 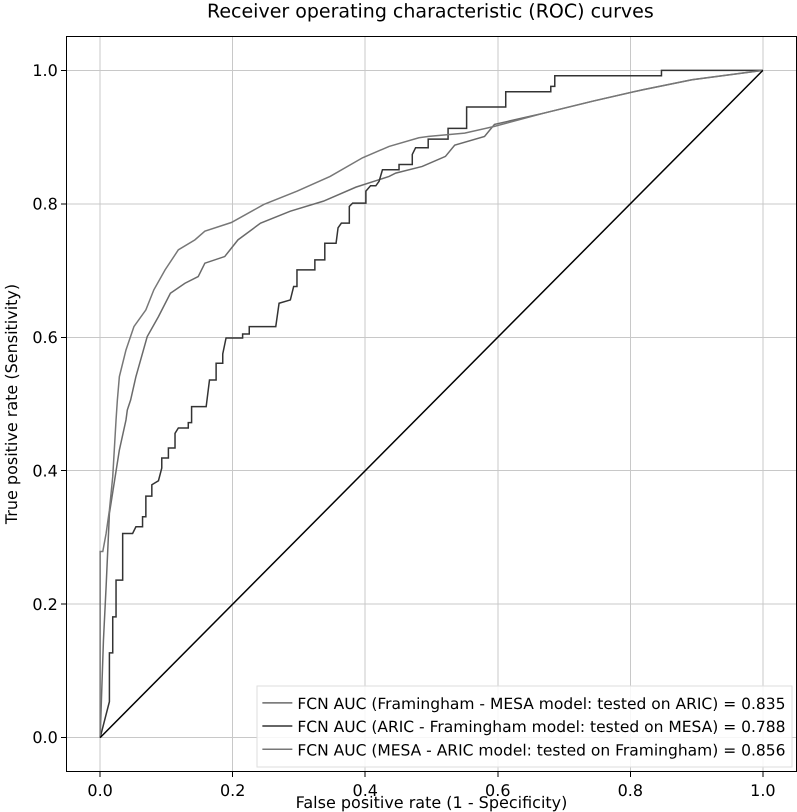 I want to click on y-tick-label: 0.2, so click(x=45, y=604).